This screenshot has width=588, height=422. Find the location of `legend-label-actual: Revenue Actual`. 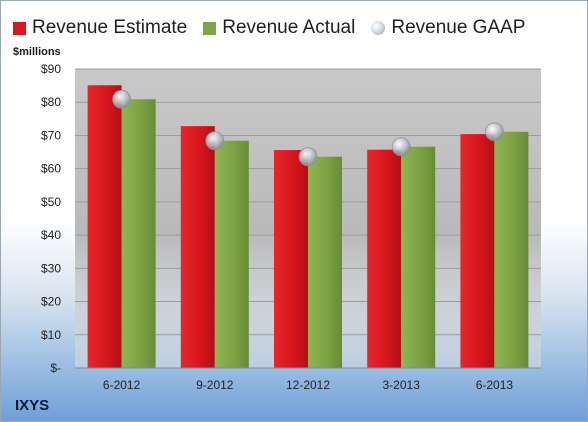

legend-label-actual: Revenue Actual is located at coordinates (289, 27).